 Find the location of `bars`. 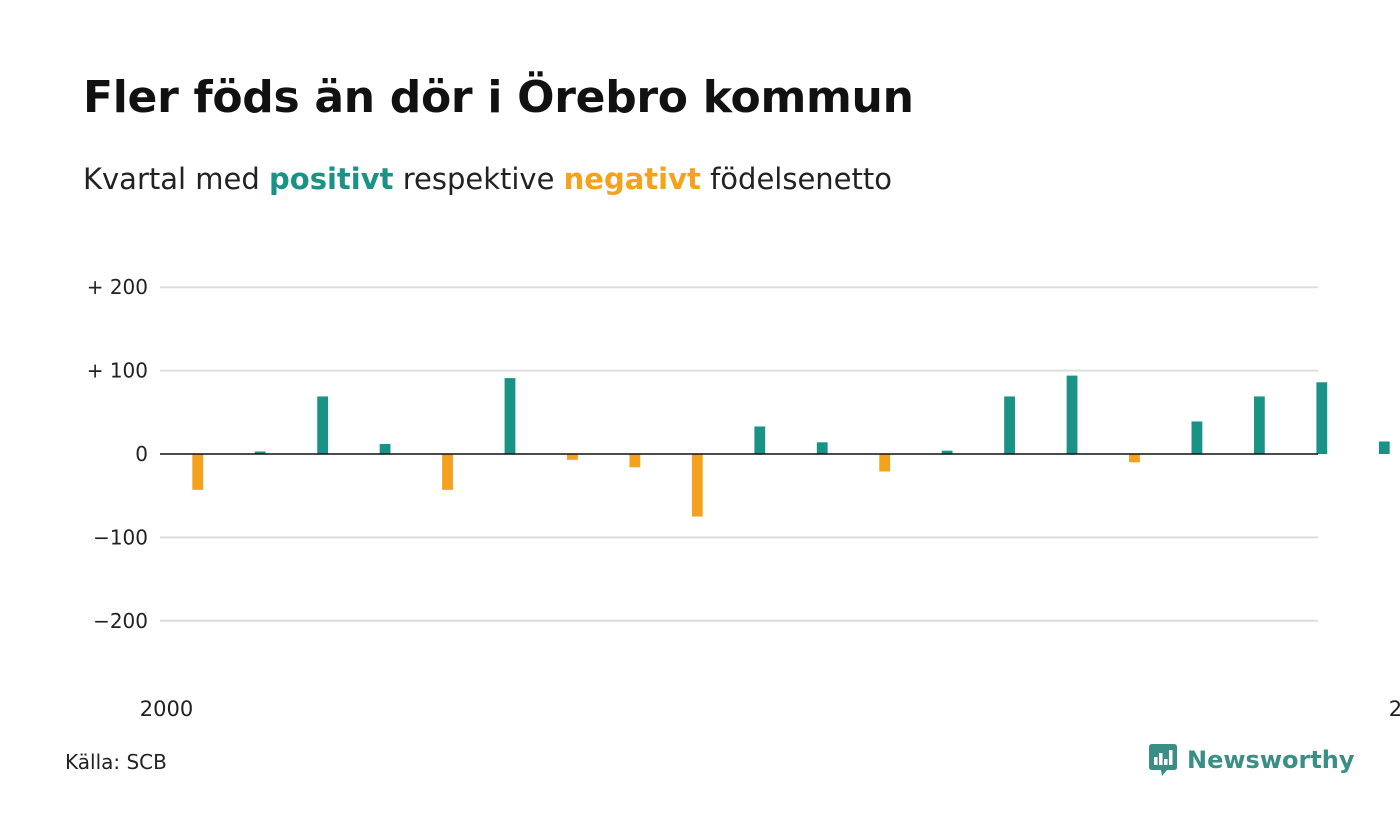

bars is located at coordinates (791, 446).